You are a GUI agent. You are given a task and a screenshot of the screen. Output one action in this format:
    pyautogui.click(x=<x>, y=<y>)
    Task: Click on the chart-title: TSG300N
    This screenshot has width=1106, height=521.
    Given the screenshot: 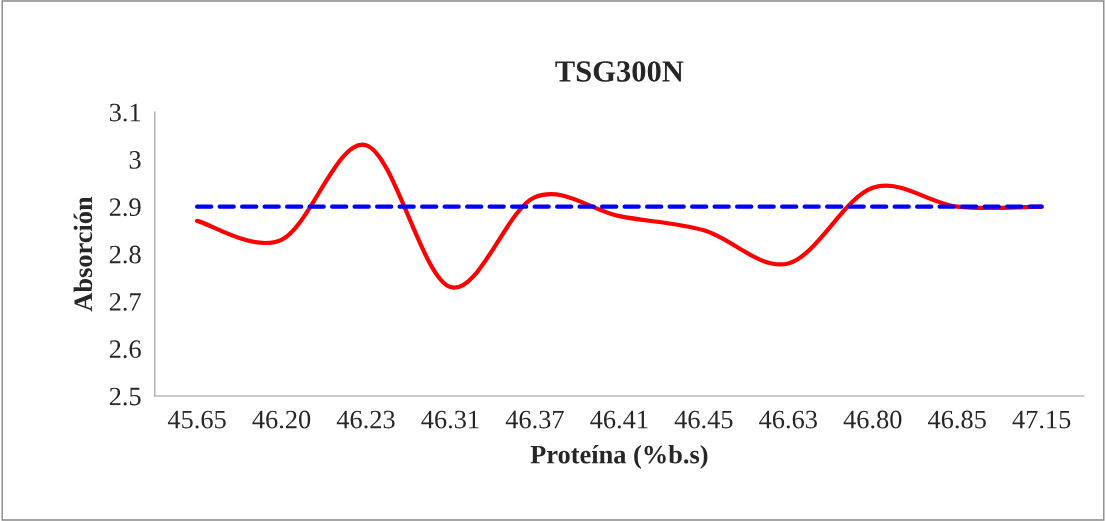 What is the action you would take?
    pyautogui.click(x=619, y=71)
    